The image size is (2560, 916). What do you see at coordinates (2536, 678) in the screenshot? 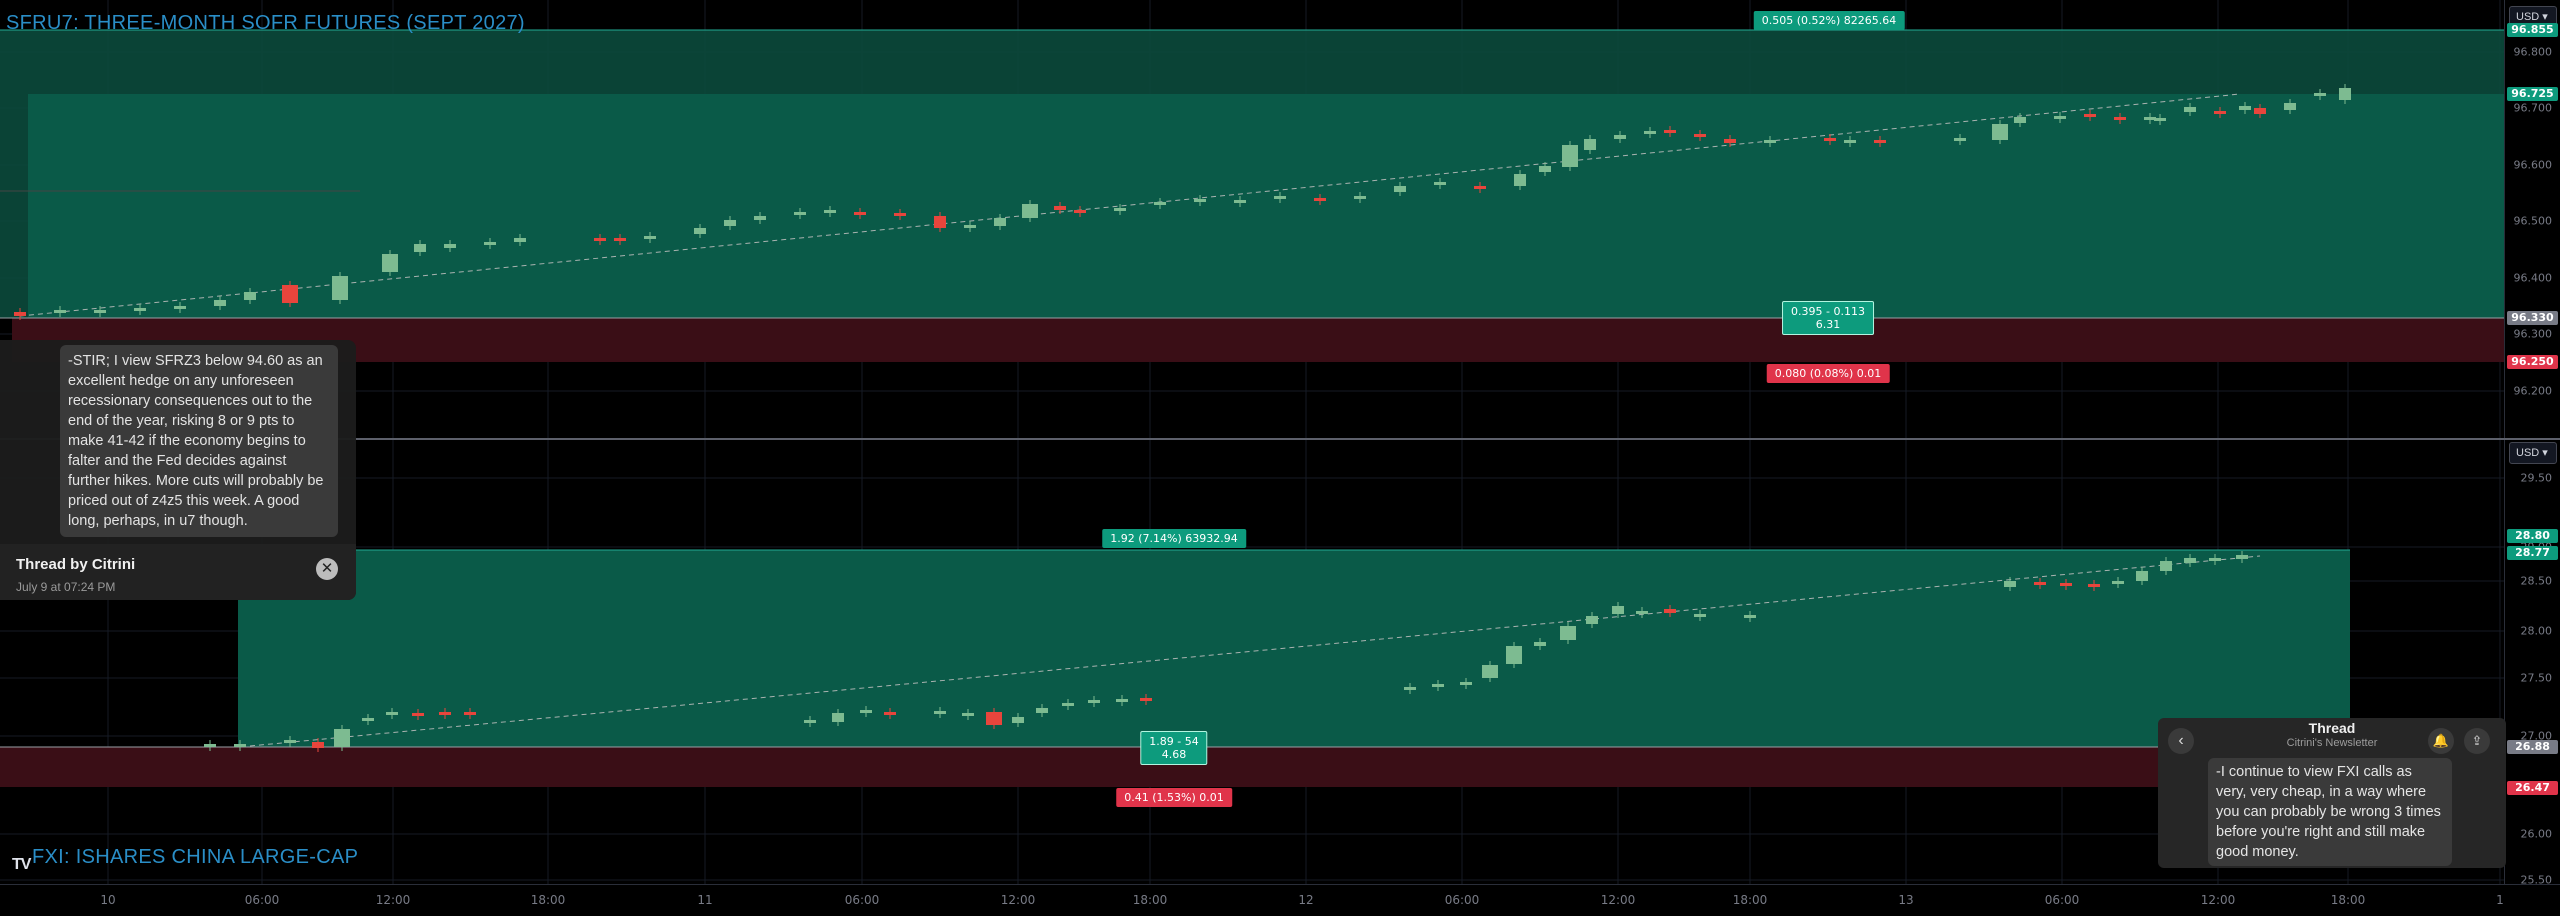
I see `price-tick: 27.50` at bounding box center [2536, 678].